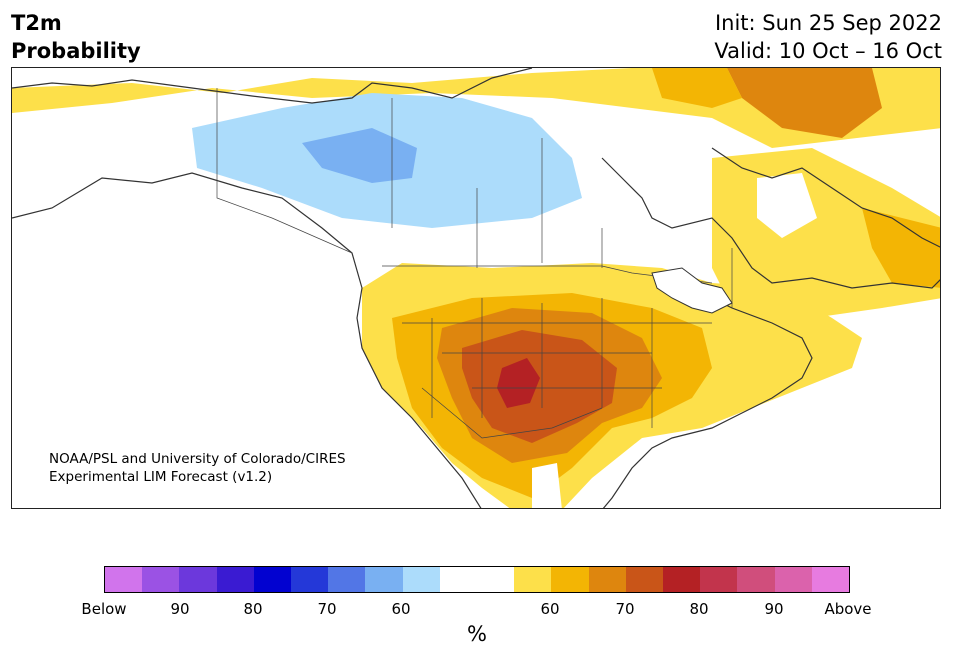 This screenshot has height=659, width=953. I want to click on colorbar-unit: %, so click(477, 634).